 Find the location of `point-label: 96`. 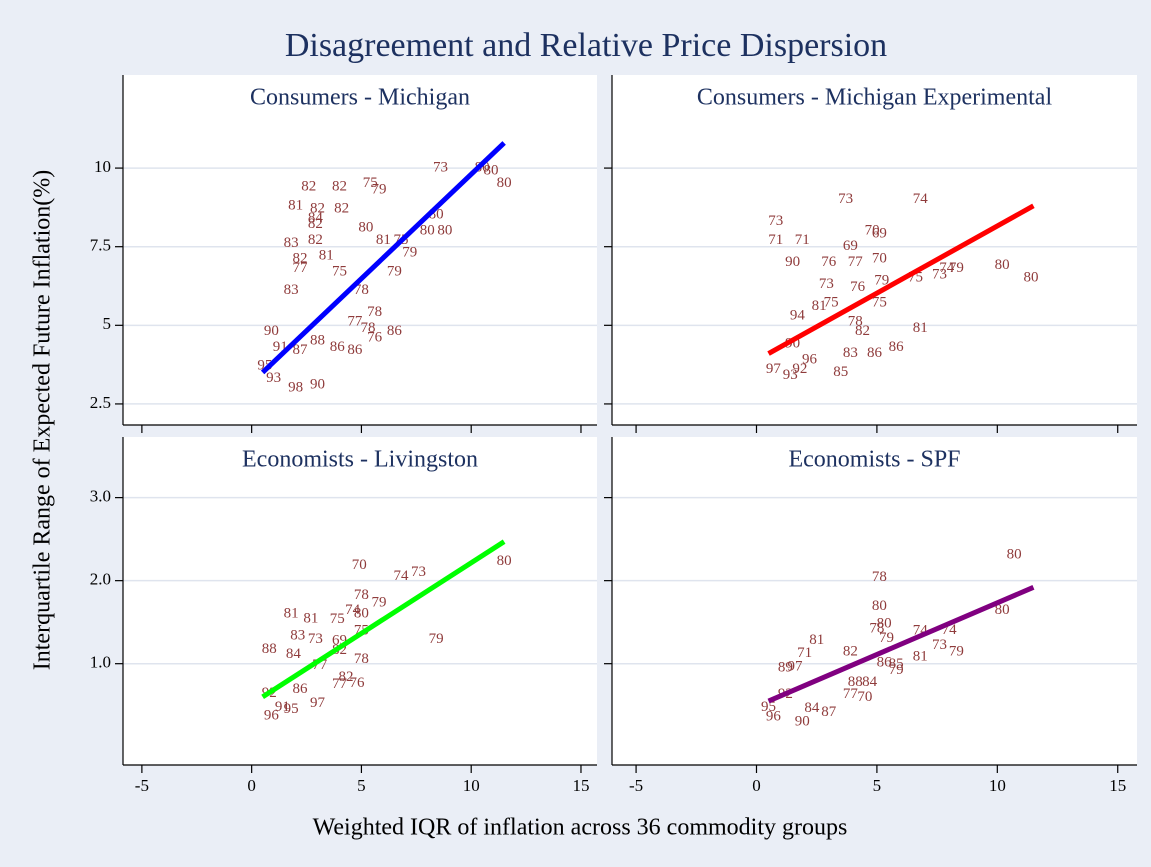

point-label: 96 is located at coordinates (774, 716).